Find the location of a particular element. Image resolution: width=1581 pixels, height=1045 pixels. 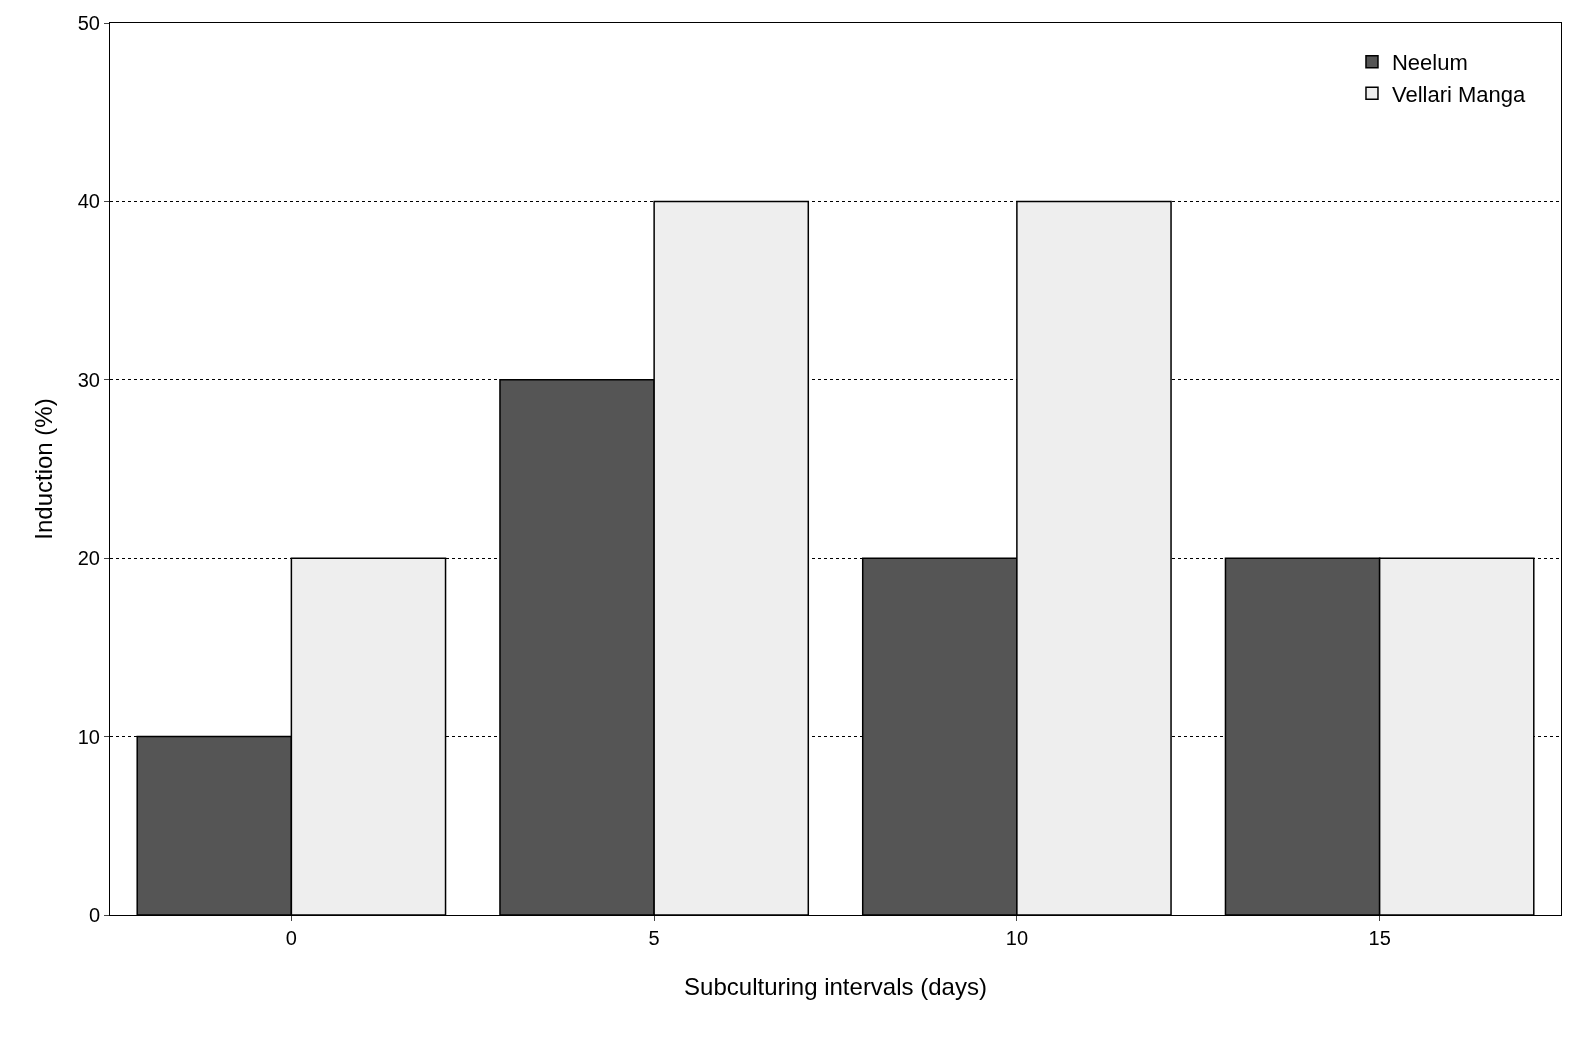

x-tick-label: 5 is located at coordinates (654, 938).